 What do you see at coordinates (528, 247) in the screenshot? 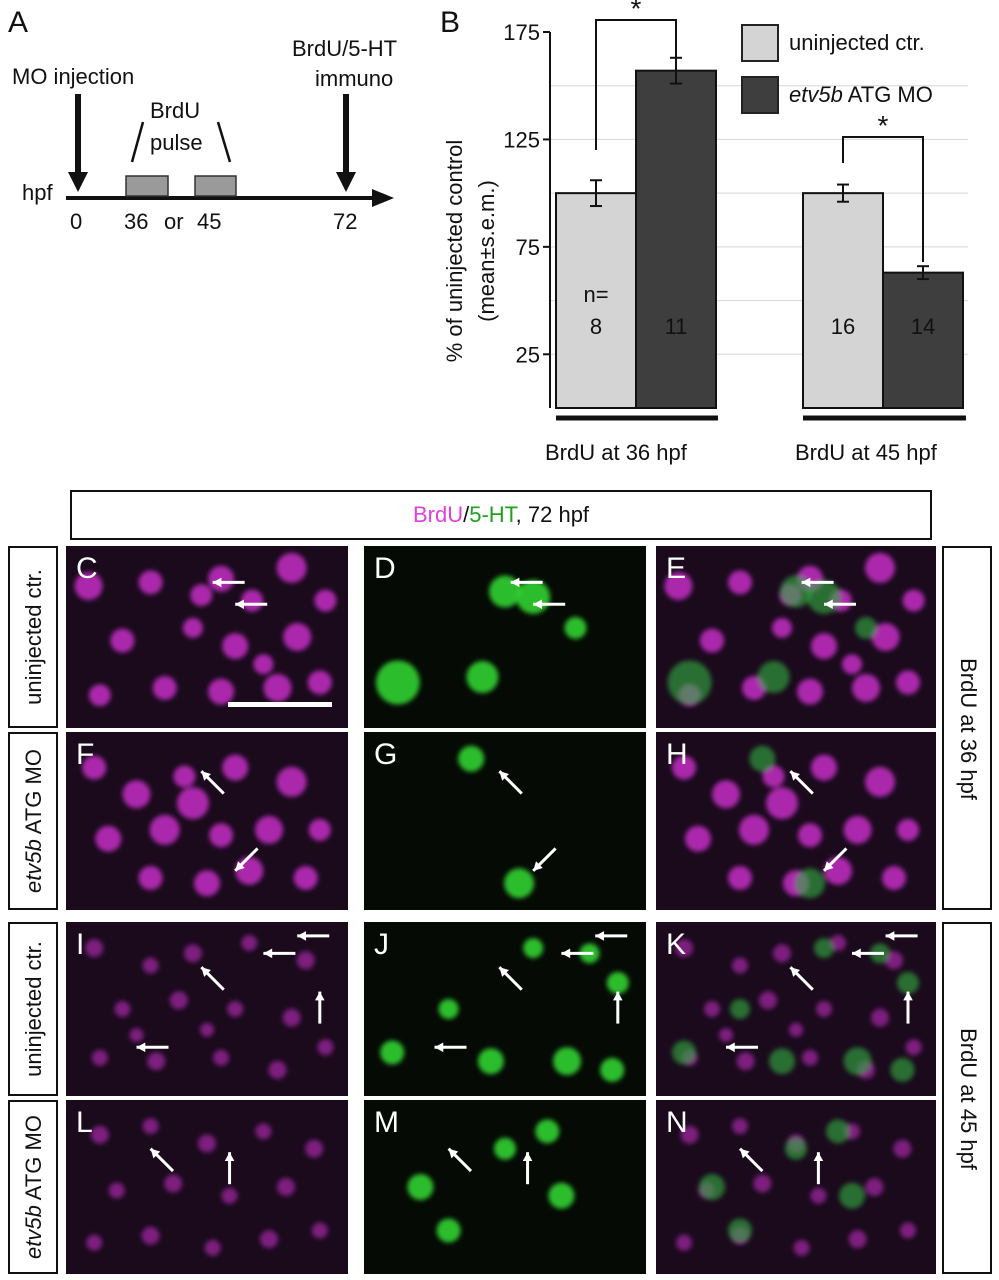
I see `y-tick-label: 75` at bounding box center [528, 247].